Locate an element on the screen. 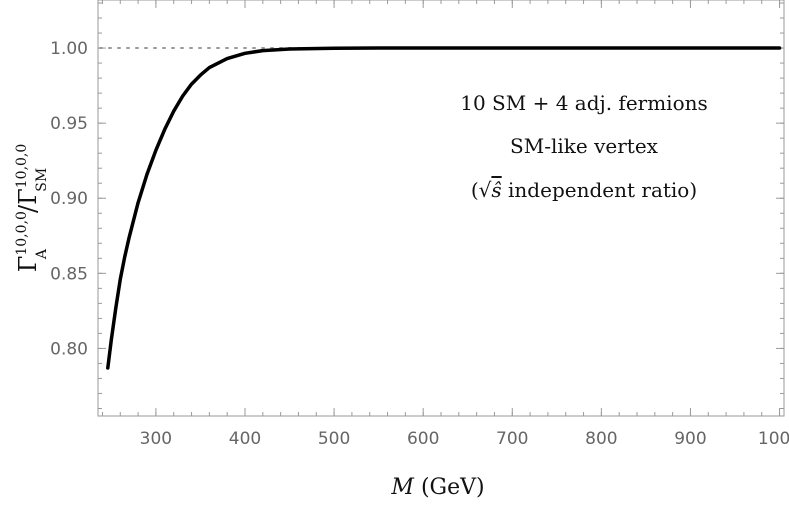 The height and width of the screenshot is (506, 789). y-axis-numerator-sub: A is located at coordinates (42, 254).